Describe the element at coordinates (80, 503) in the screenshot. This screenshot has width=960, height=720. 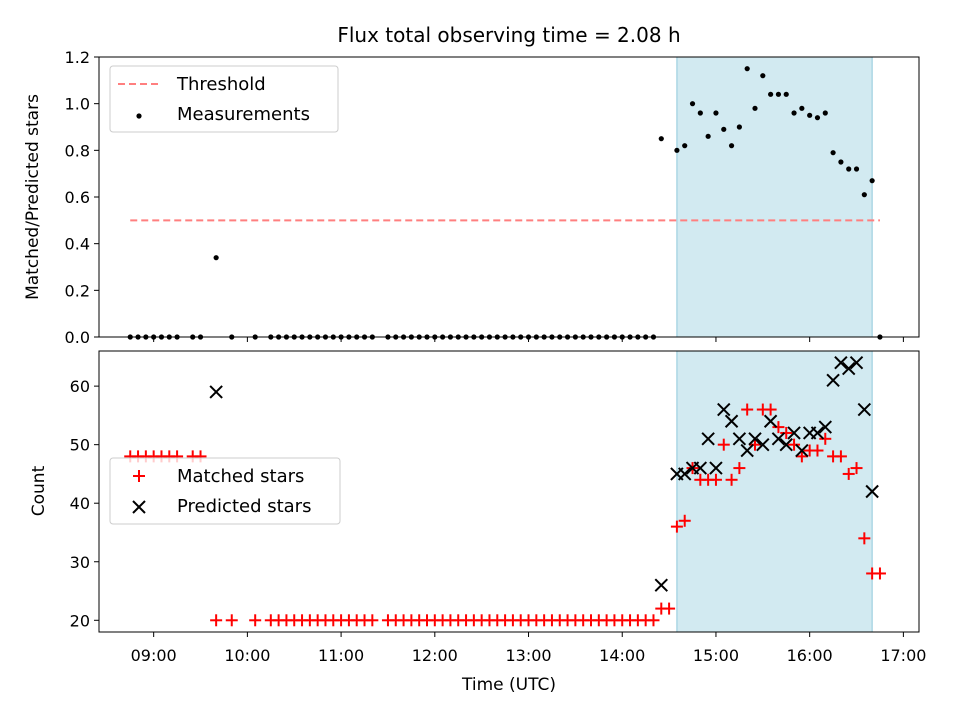
I see `y-tick-label: 40` at that location.